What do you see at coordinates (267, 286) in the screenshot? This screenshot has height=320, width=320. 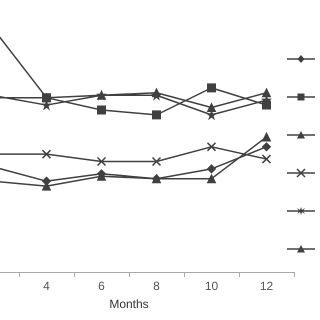 I see `x-tick-label: 12` at bounding box center [267, 286].